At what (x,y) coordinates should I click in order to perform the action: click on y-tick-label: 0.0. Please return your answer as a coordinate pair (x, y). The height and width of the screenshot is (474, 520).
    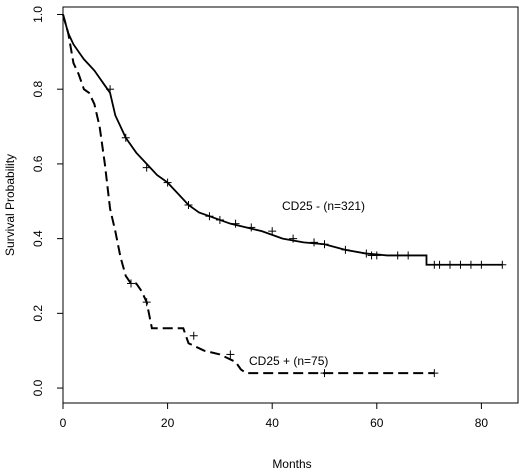
    Looking at the image, I should click on (38, 387).